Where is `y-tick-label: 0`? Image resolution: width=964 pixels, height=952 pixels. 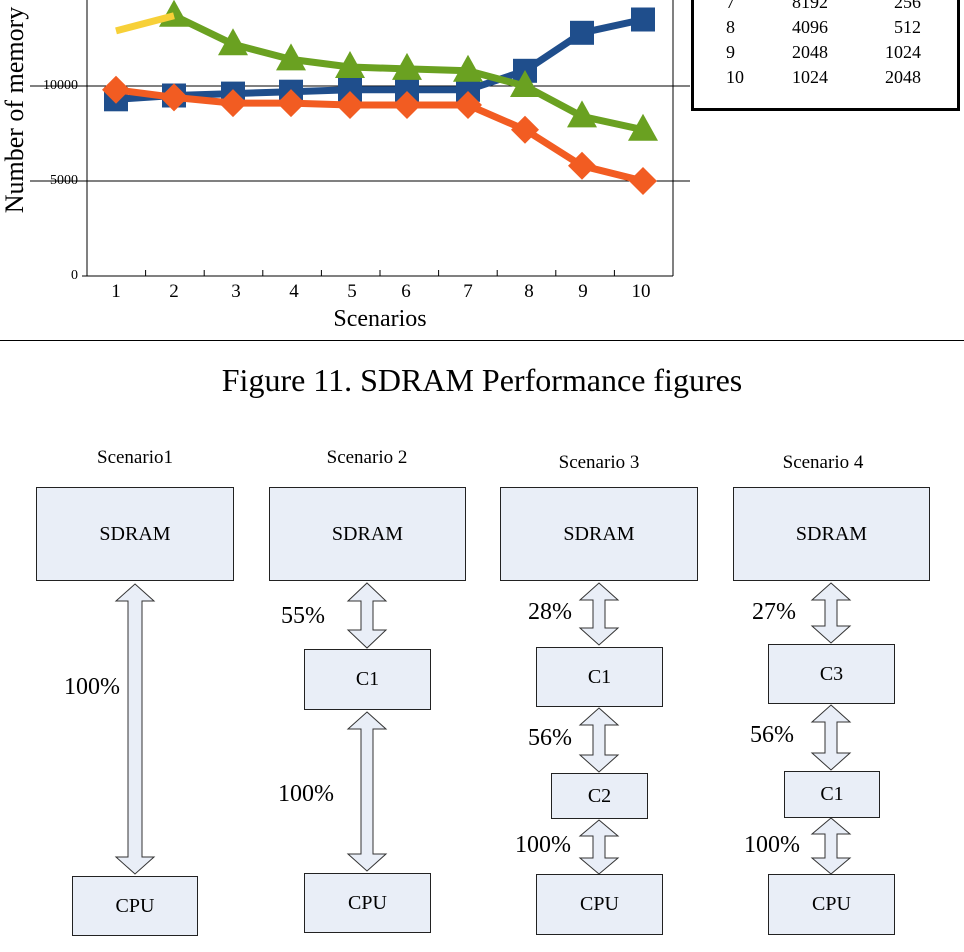 y-tick-label: 0 is located at coordinates (74, 275).